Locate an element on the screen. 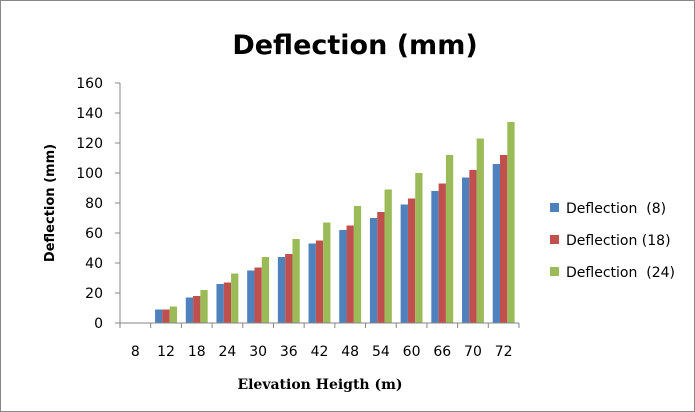 The height and width of the screenshot is (412, 695). y-tick-label: 0 is located at coordinates (98, 324).